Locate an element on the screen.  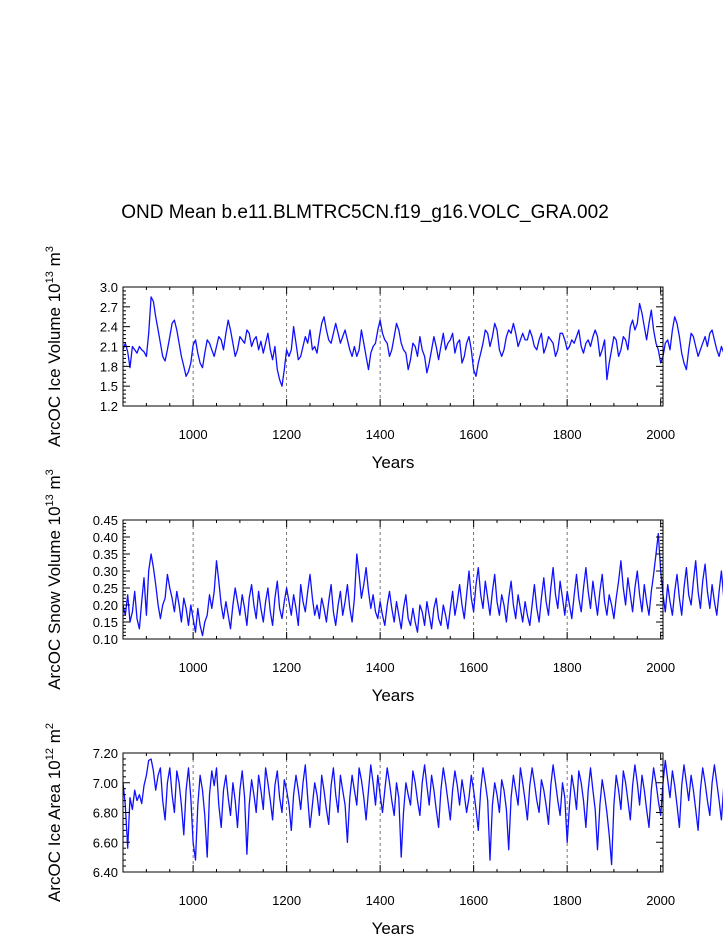
y-tick-label: 0.30 is located at coordinates (105, 571).